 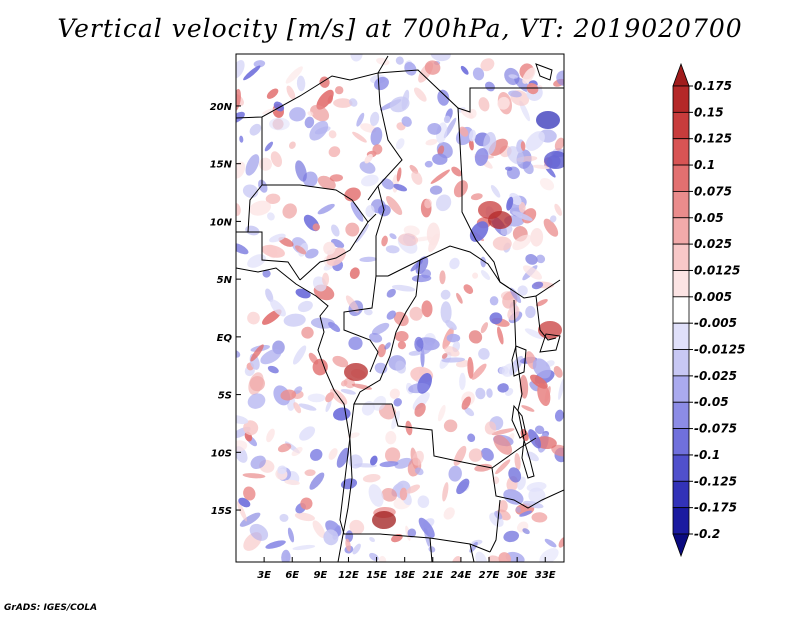 I want to click on lon-label: 9E, so click(x=320, y=575).